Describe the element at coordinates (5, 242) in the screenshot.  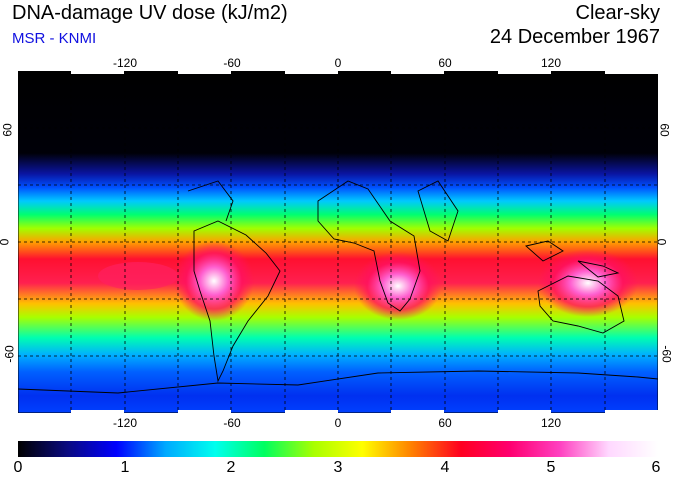
I see `lat-tick-left: 0` at that location.